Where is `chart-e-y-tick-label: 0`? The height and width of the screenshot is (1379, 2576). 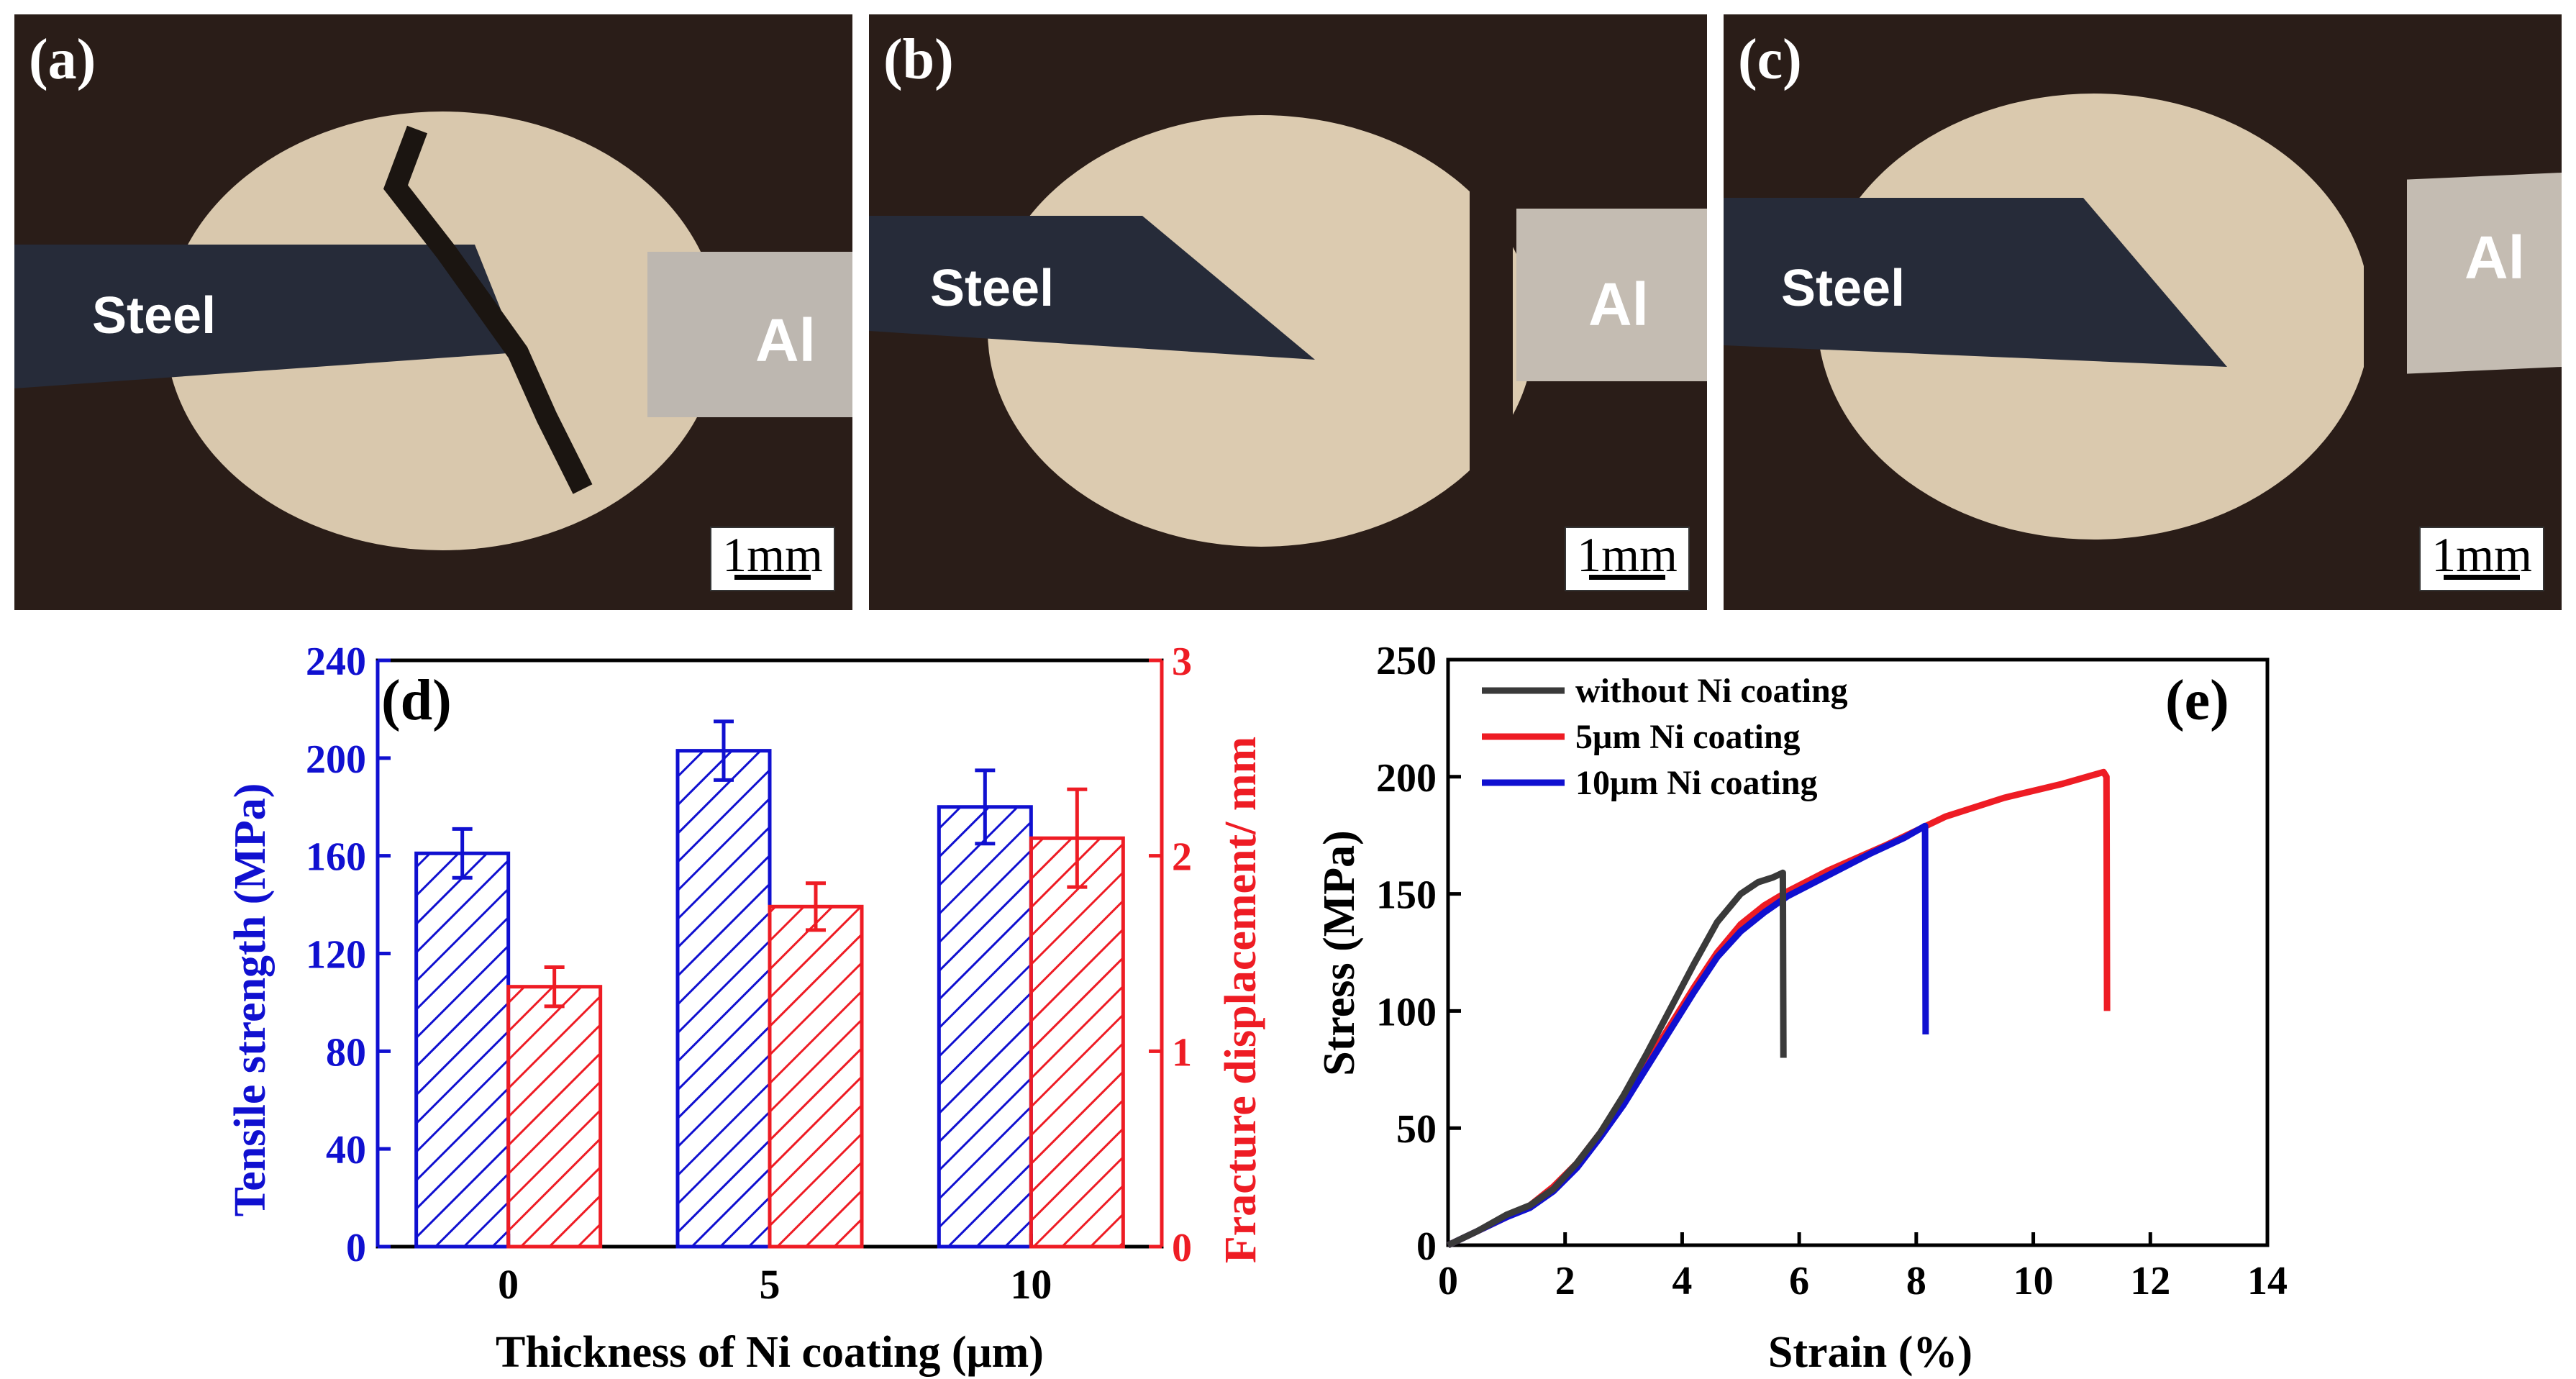 chart-e-y-tick-label: 0 is located at coordinates (1426, 1246).